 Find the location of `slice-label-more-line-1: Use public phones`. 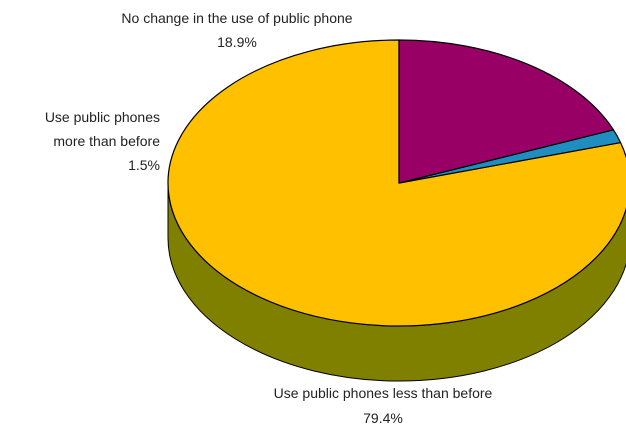

slice-label-more-line-1: Use public phones is located at coordinates (102, 117).